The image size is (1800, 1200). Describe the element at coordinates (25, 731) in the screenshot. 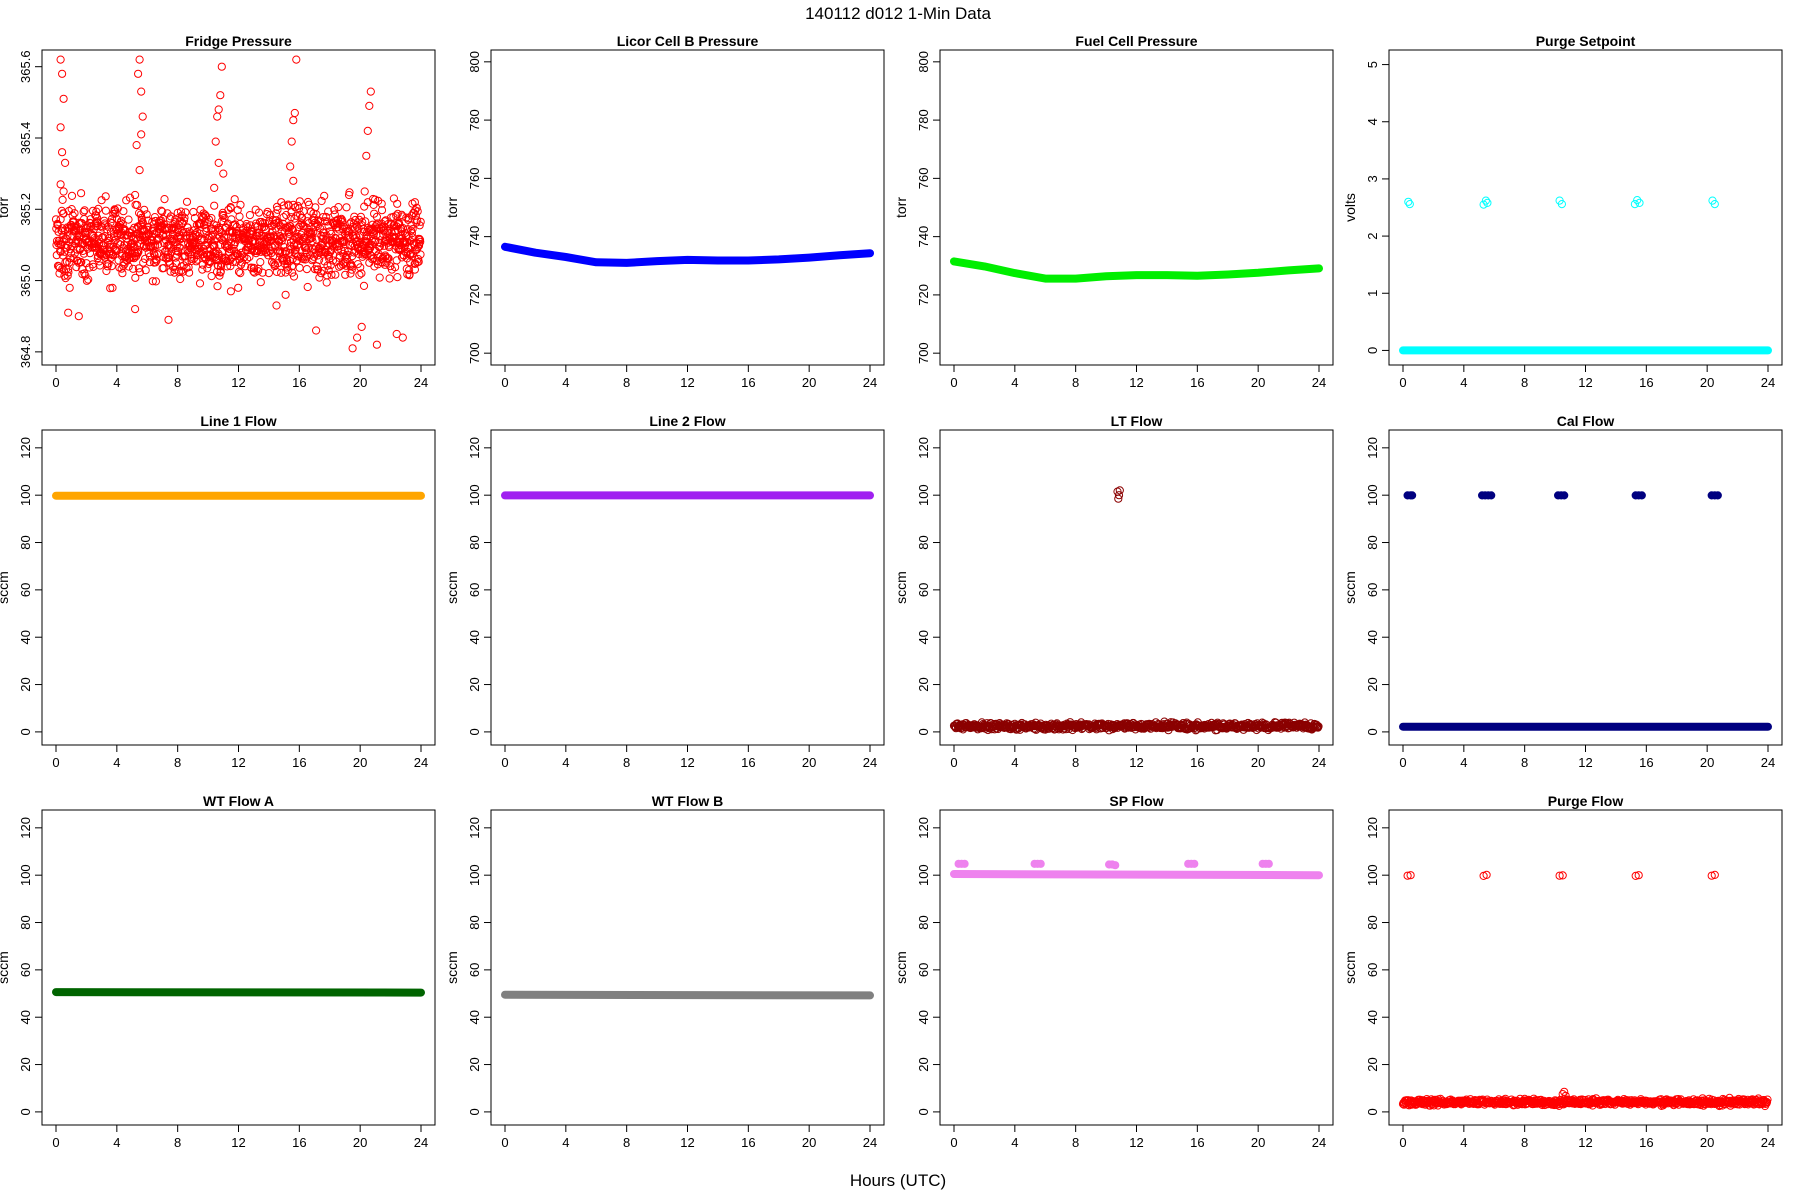

I see `y-tick-label: 0` at that location.